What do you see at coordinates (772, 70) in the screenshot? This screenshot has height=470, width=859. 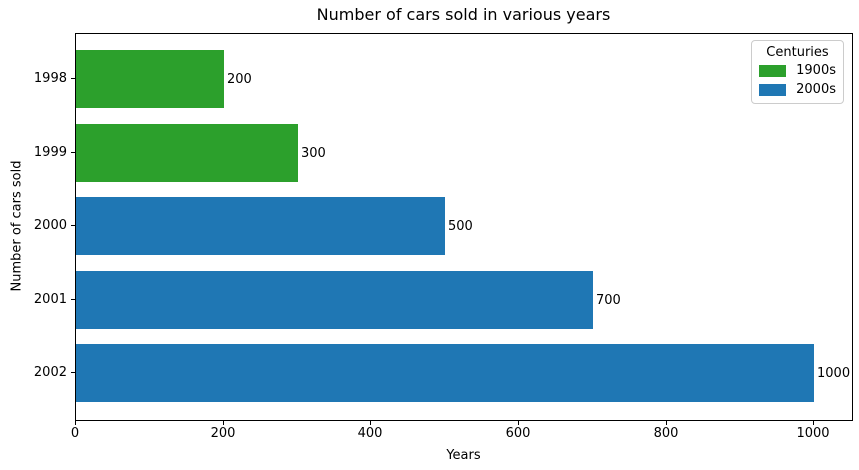 I see `legend-swatch-1900s` at bounding box center [772, 70].